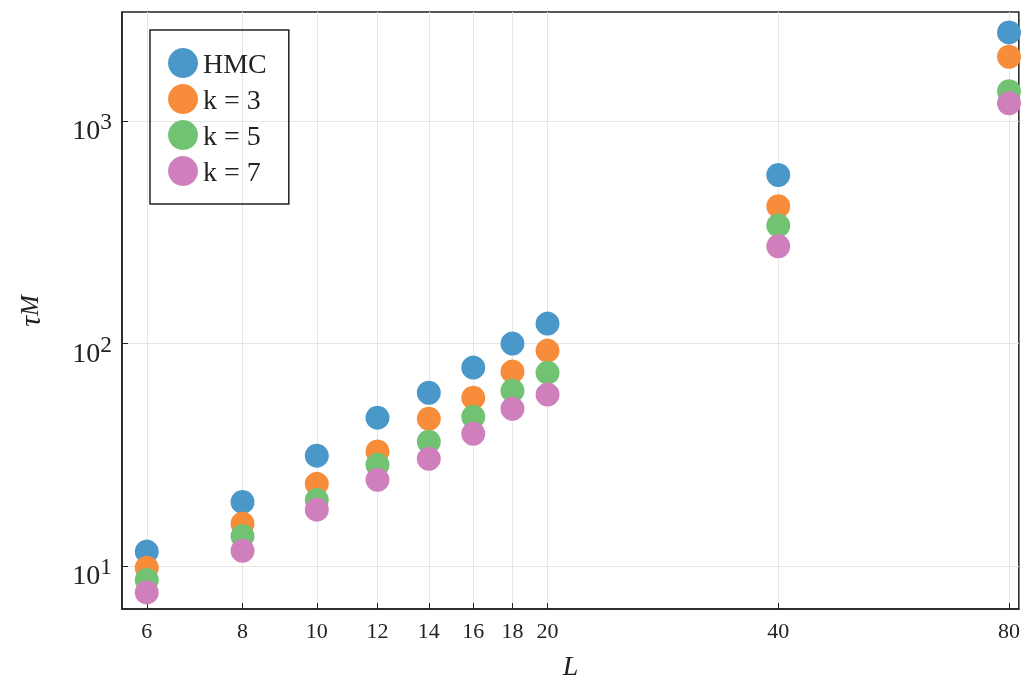  What do you see at coordinates (147, 630) in the screenshot?
I see `x-tick-label: 6` at bounding box center [147, 630].